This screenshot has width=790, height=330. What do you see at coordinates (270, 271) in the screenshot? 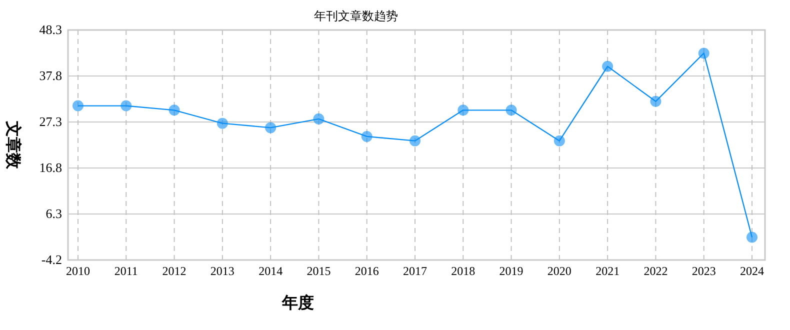
I see `x-tick-label: 2014` at bounding box center [270, 271].